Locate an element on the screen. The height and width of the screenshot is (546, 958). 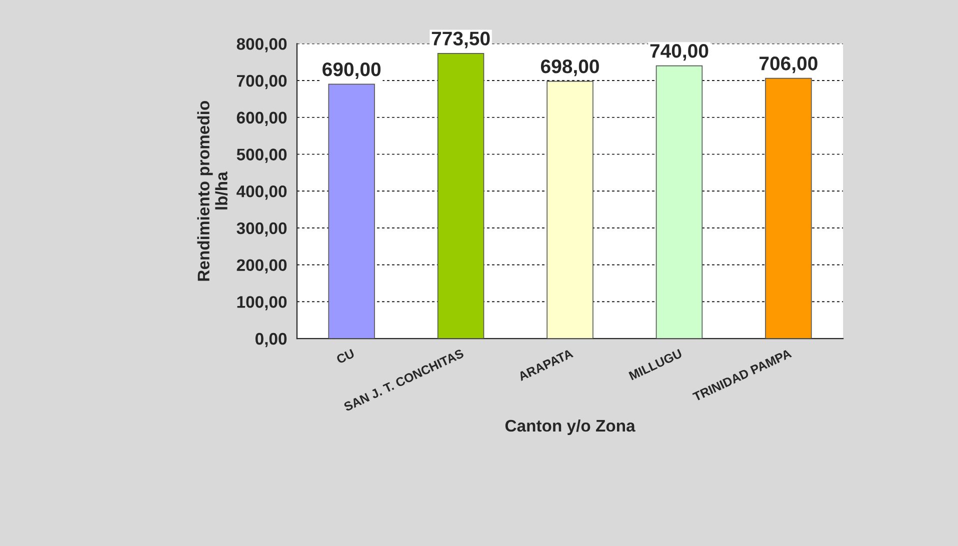
y-axis-title: Rendimiento promedio lb/ha is located at coordinates (212, 191).